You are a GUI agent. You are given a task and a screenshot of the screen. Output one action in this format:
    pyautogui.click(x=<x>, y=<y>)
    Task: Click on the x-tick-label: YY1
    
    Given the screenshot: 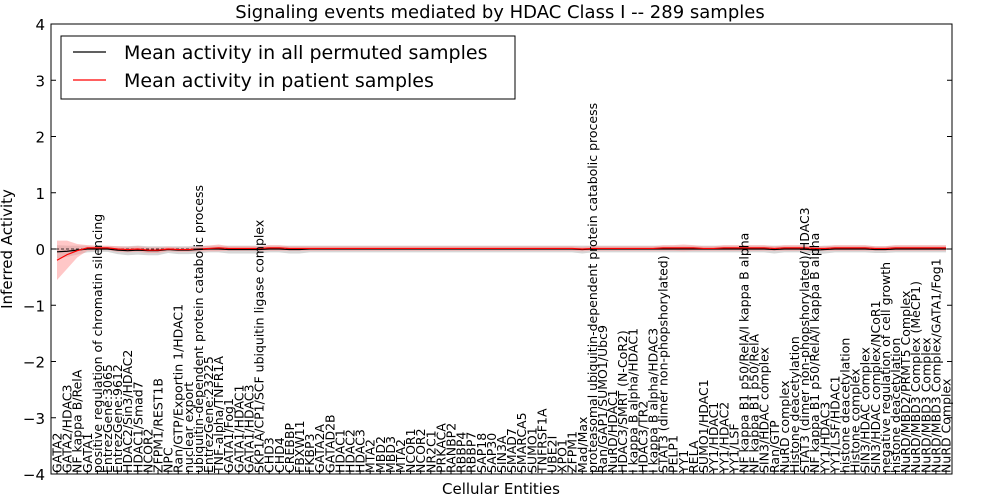 What is the action you would take?
    pyautogui.click(x=683, y=462)
    